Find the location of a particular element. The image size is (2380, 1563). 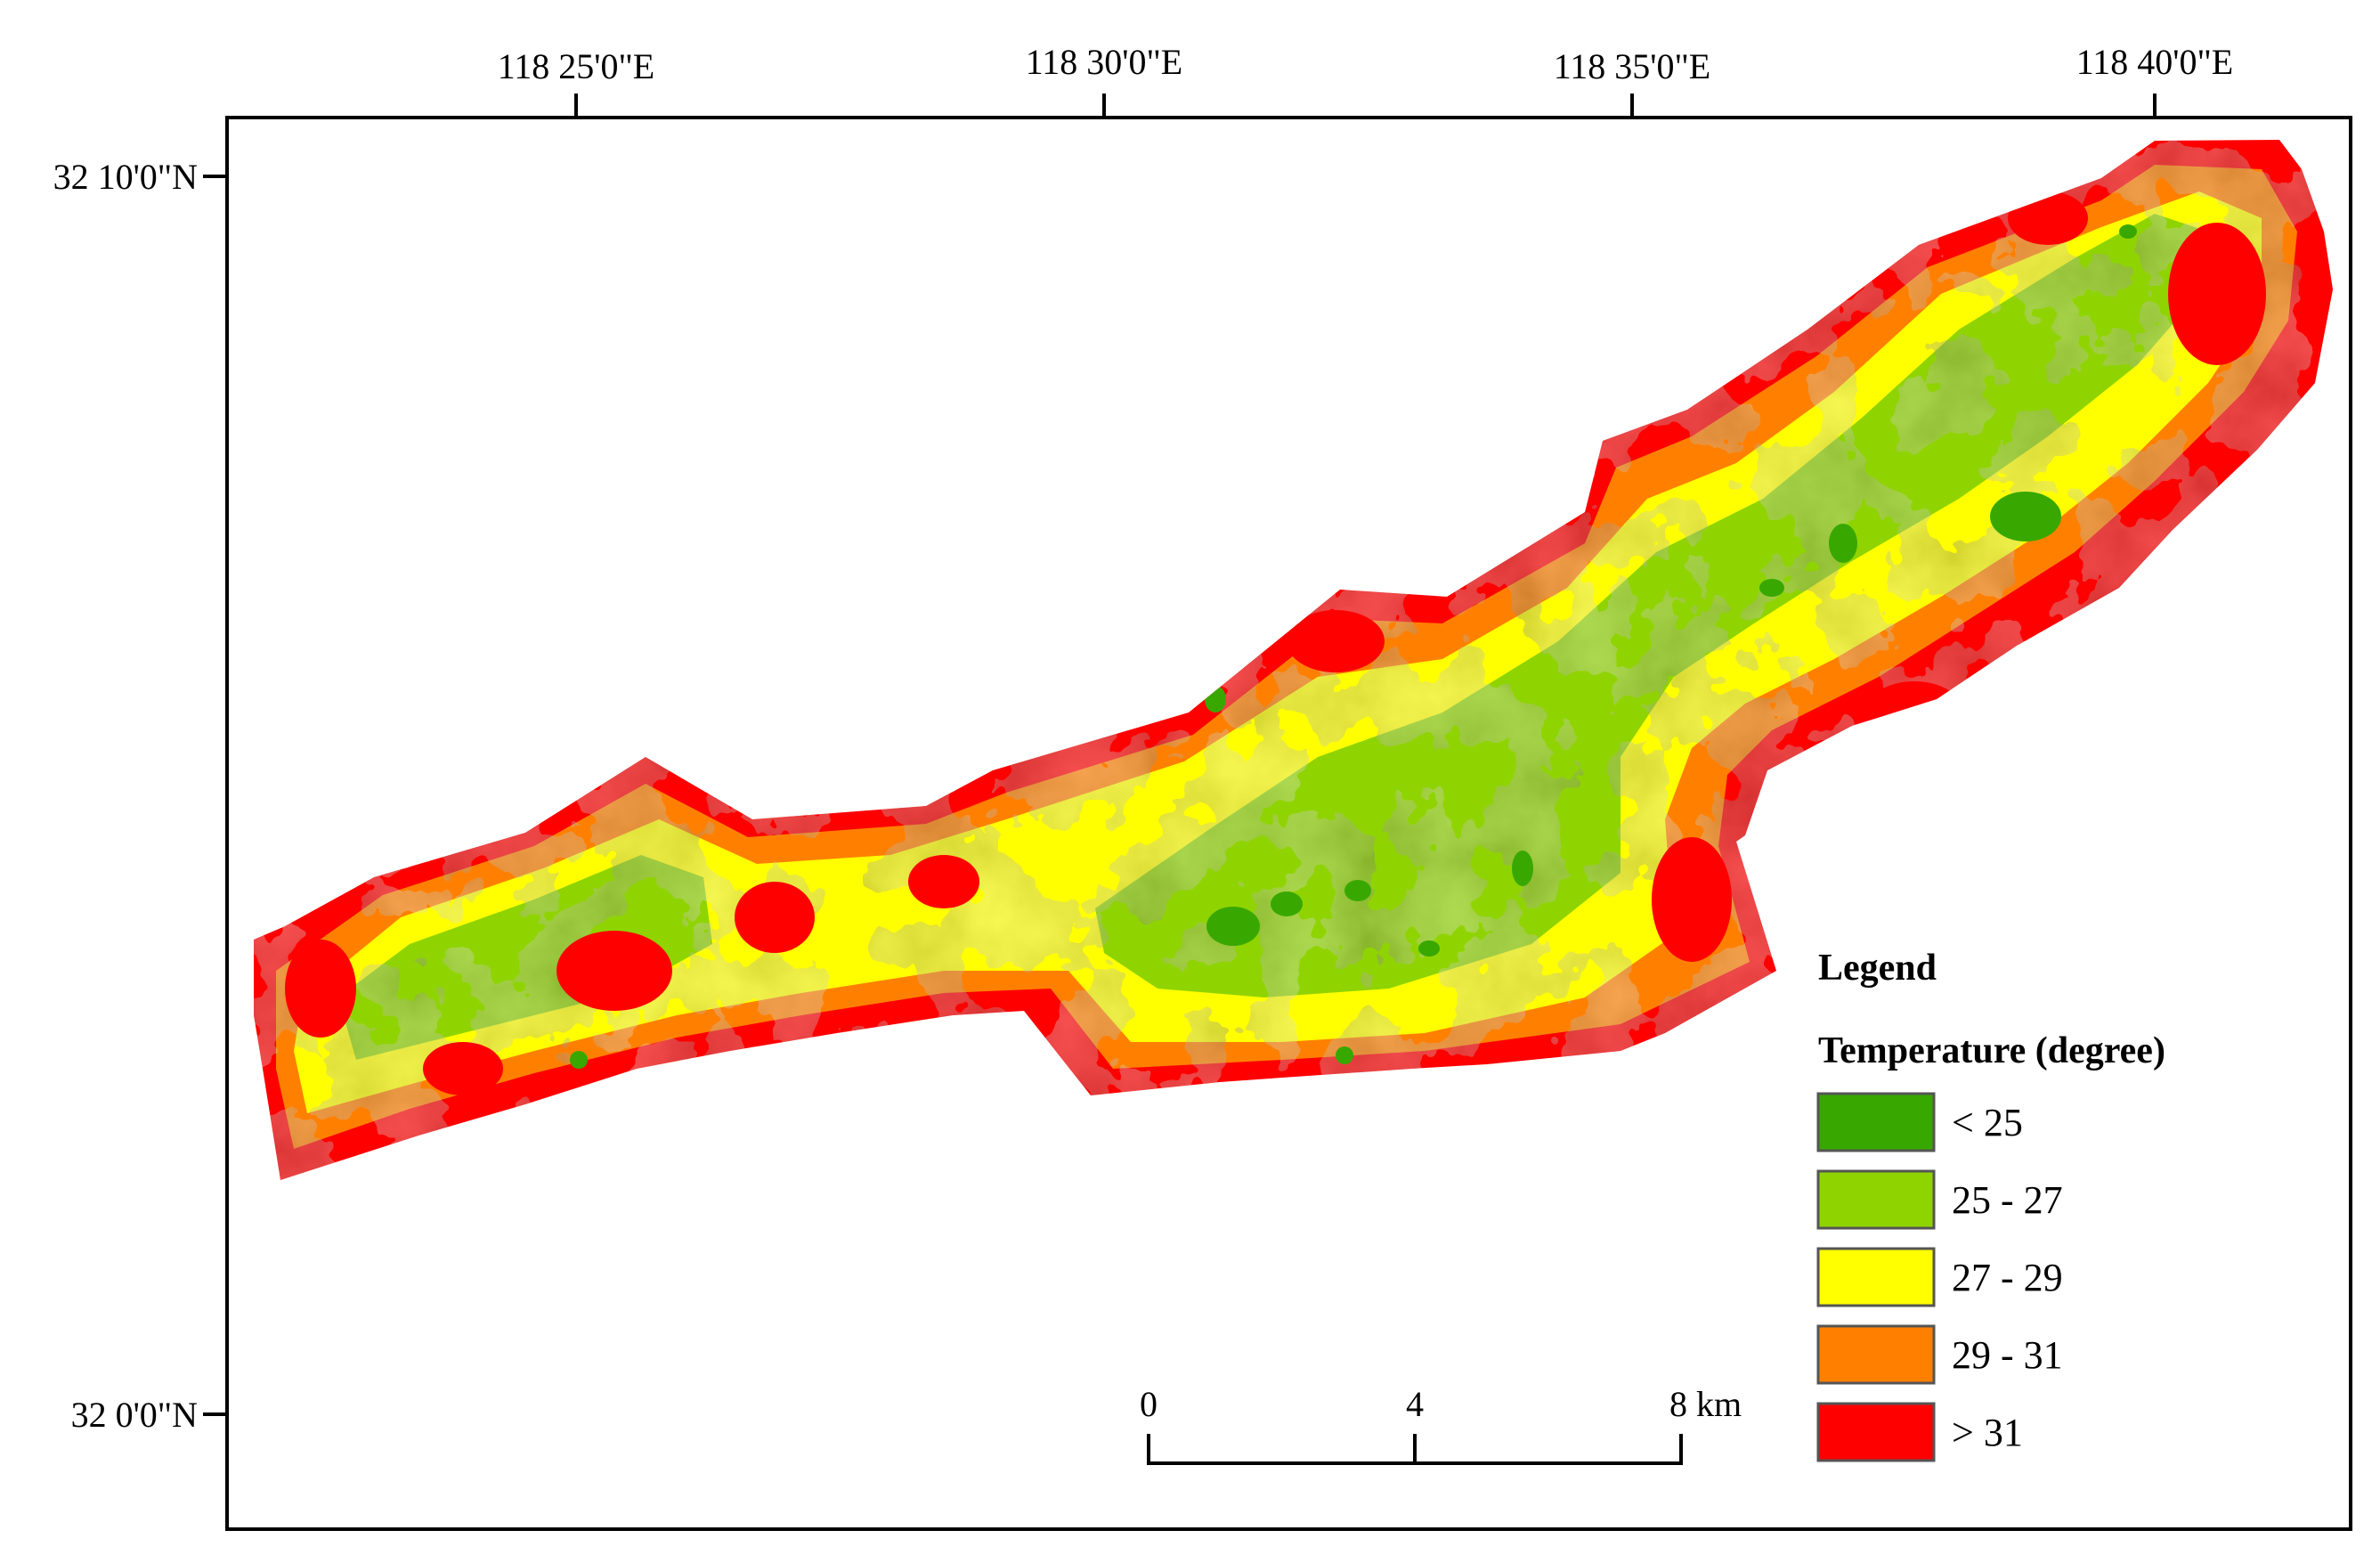

scale-label-8: 8 km is located at coordinates (1705, 1404).